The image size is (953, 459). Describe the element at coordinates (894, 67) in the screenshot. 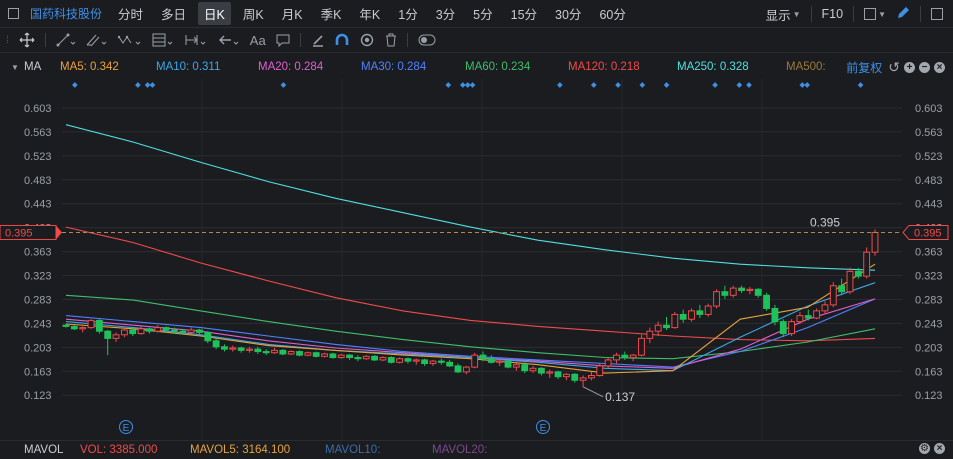

I see `reset-icon: ↺` at that location.